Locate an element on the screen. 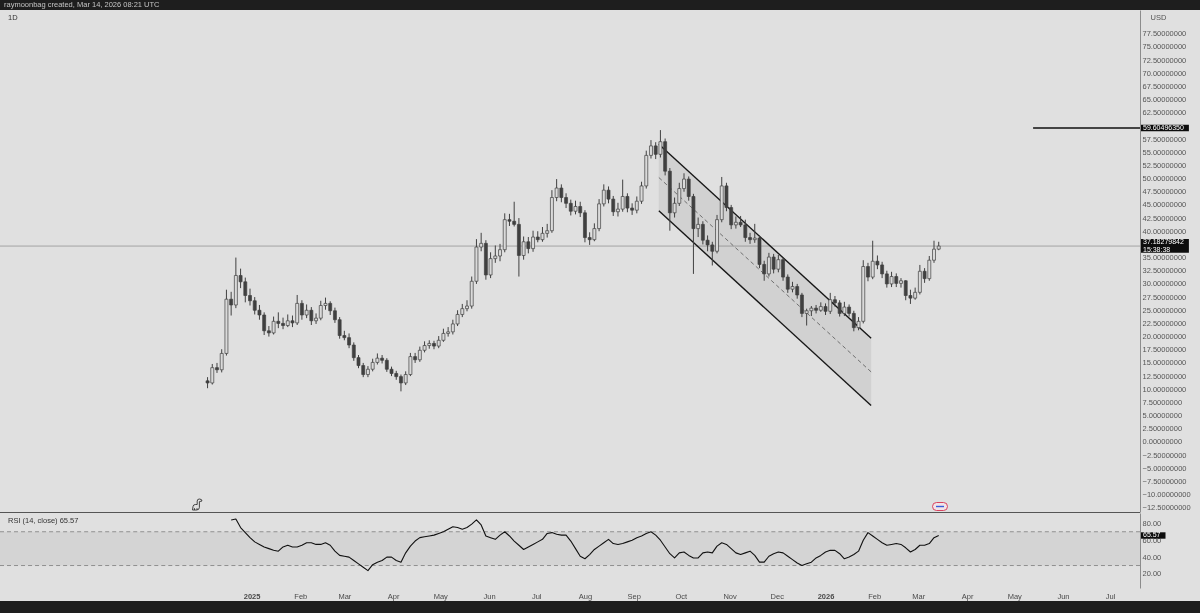 Image resolution: width=1200 pixels, height=613 pixels. line-series is located at coordinates (585, 545).